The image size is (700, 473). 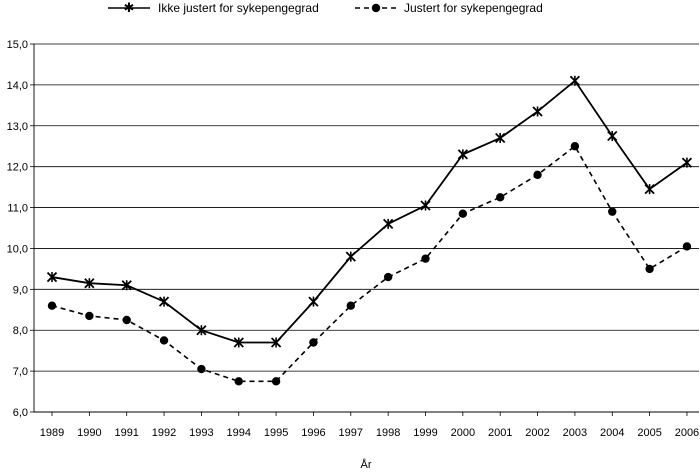 What do you see at coordinates (687, 433) in the screenshot?
I see `x-tick-label: 2006` at bounding box center [687, 433].